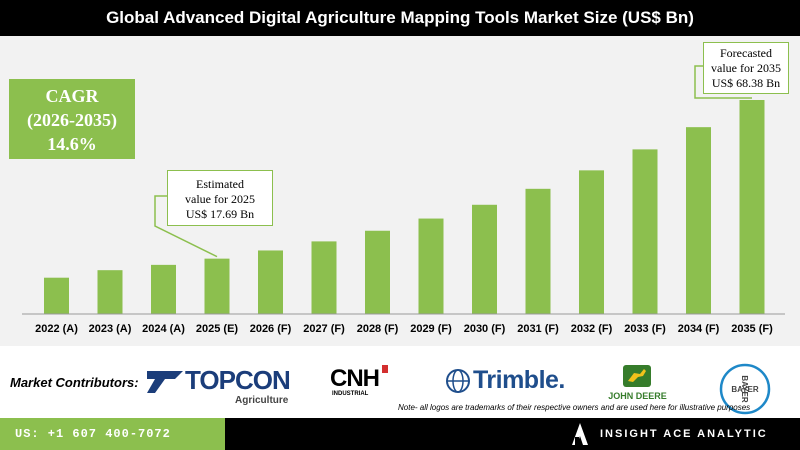 Image resolution: width=800 pixels, height=450 pixels. I want to click on footer-brand-name: INSIGHT ACE ANALYTIC, so click(684, 434).